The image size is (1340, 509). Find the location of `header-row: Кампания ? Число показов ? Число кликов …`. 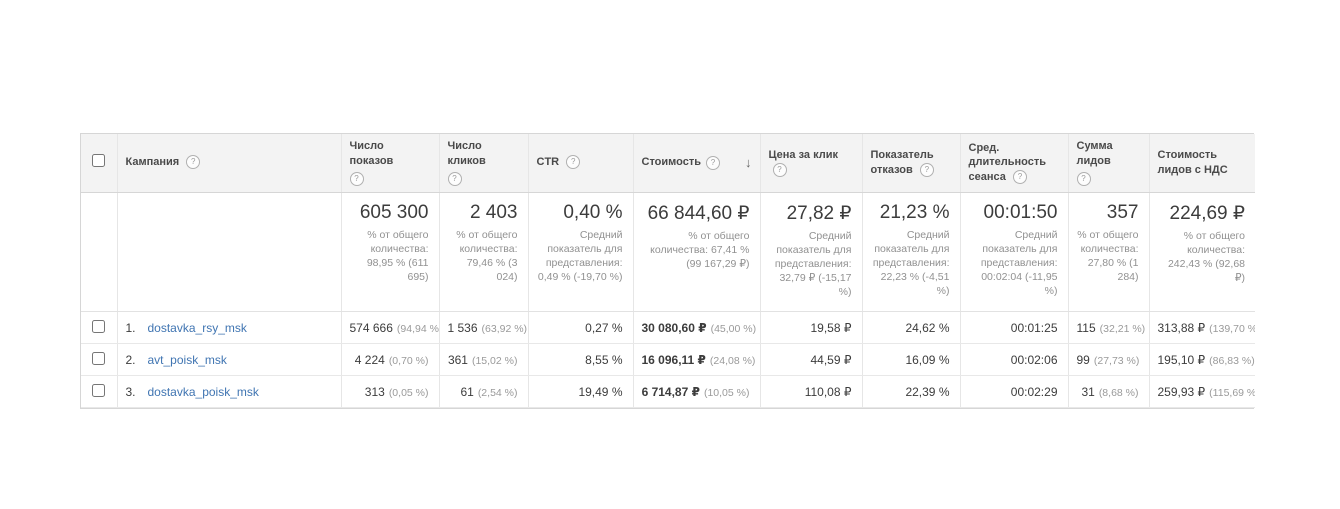

header-row: Кампания ? Число показов ? Число кликов … is located at coordinates (668, 163).